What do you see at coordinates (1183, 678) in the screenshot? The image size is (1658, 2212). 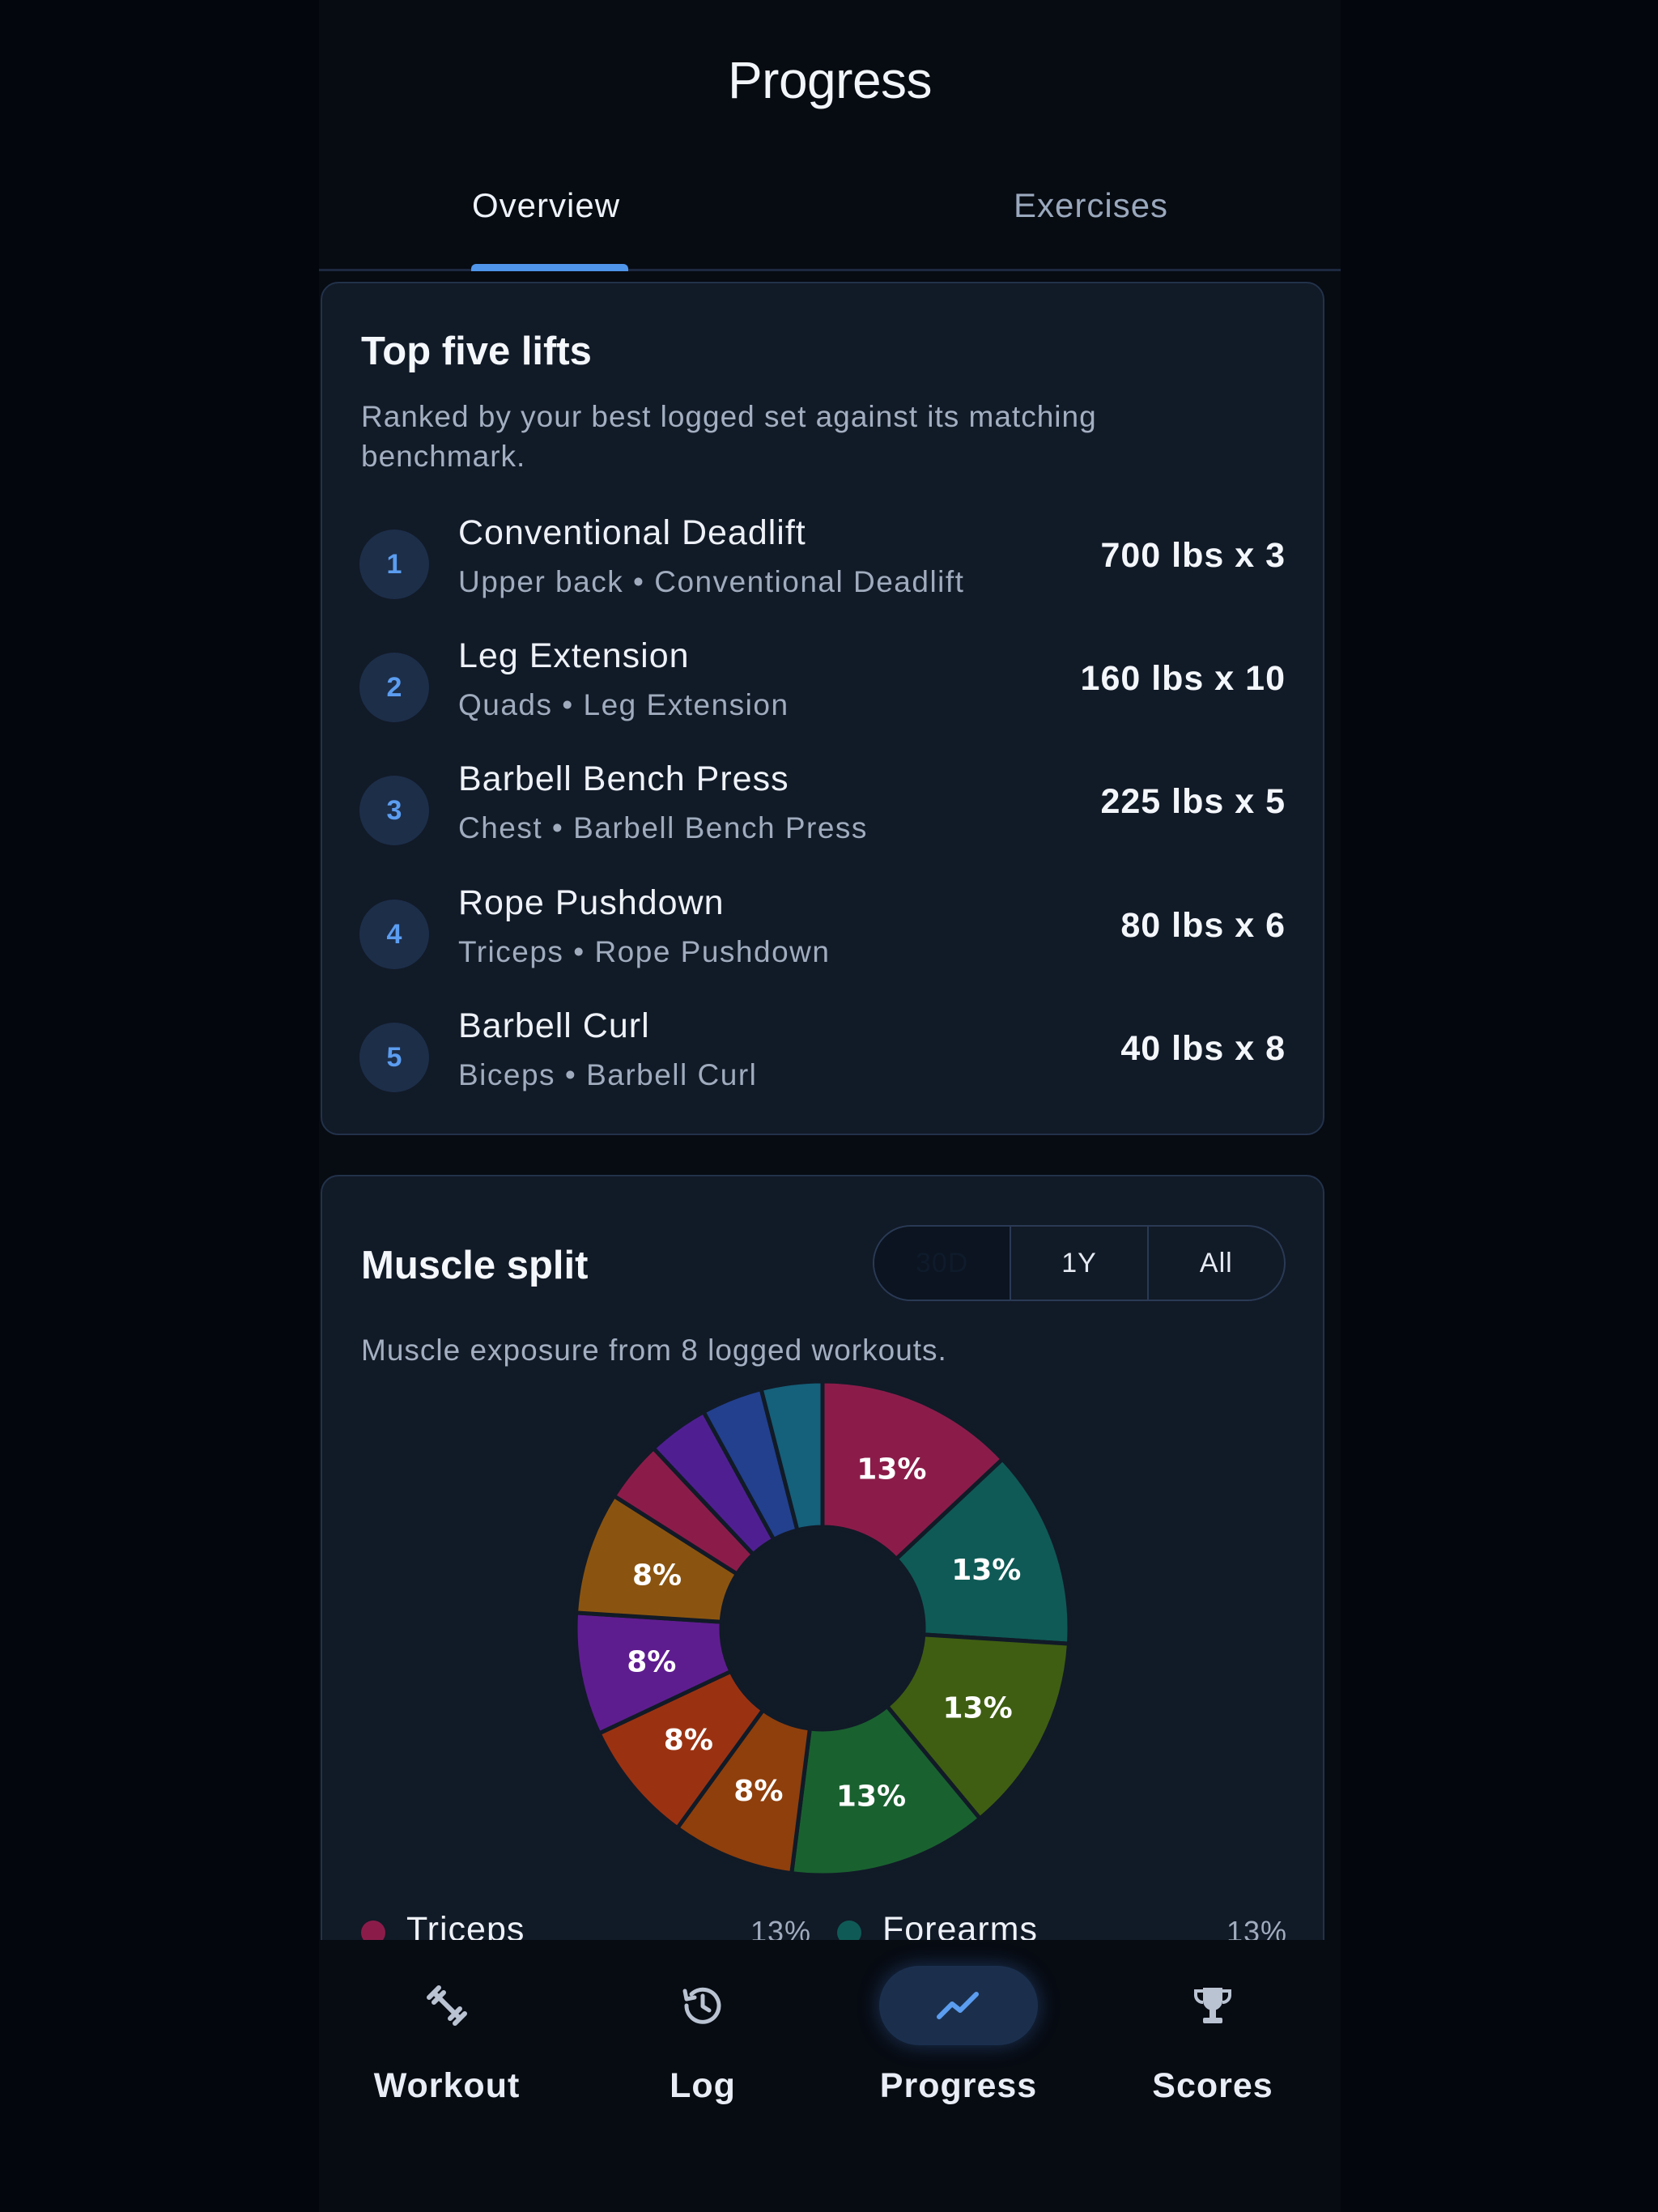 I see `lift-best-set: 160 lbs x 10` at bounding box center [1183, 678].